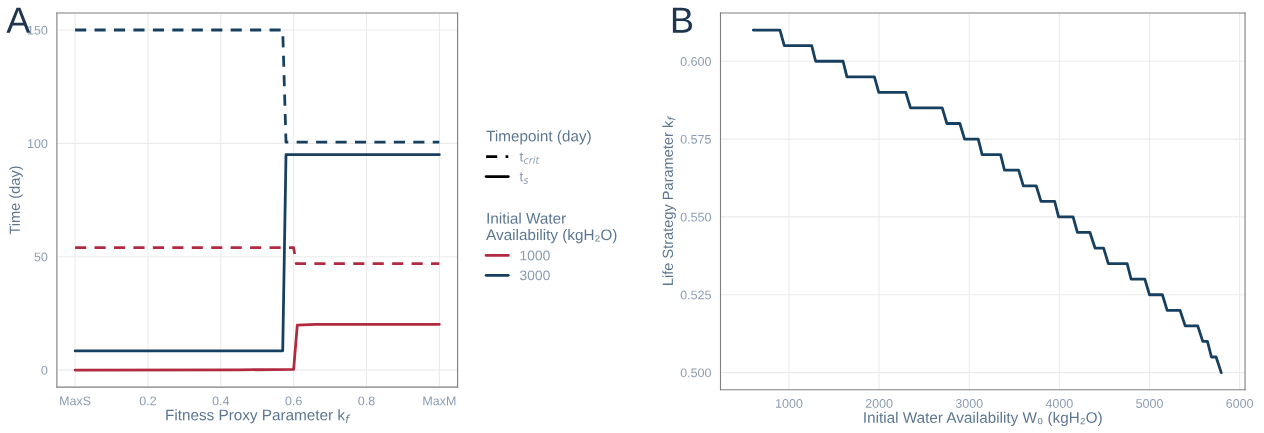 Image resolution: width=1264 pixels, height=433 pixels. Describe the element at coordinates (969, 403) in the screenshot. I see `x-tick-label: 3000` at that location.